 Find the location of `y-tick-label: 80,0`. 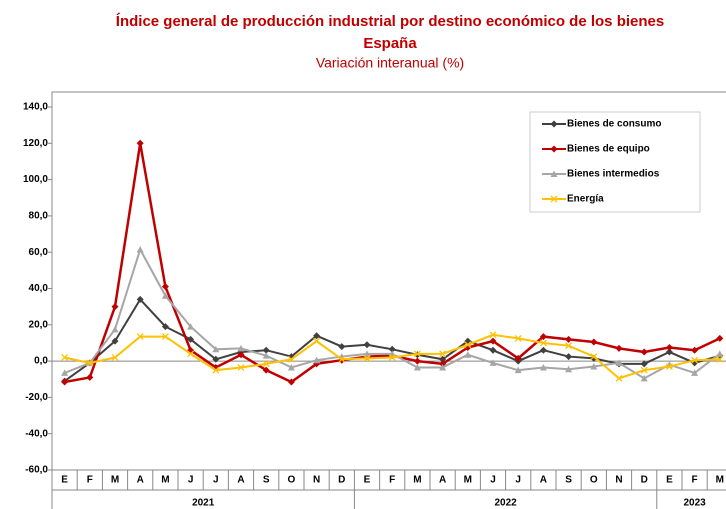

y-tick-label: 80,0 is located at coordinates (39, 216).